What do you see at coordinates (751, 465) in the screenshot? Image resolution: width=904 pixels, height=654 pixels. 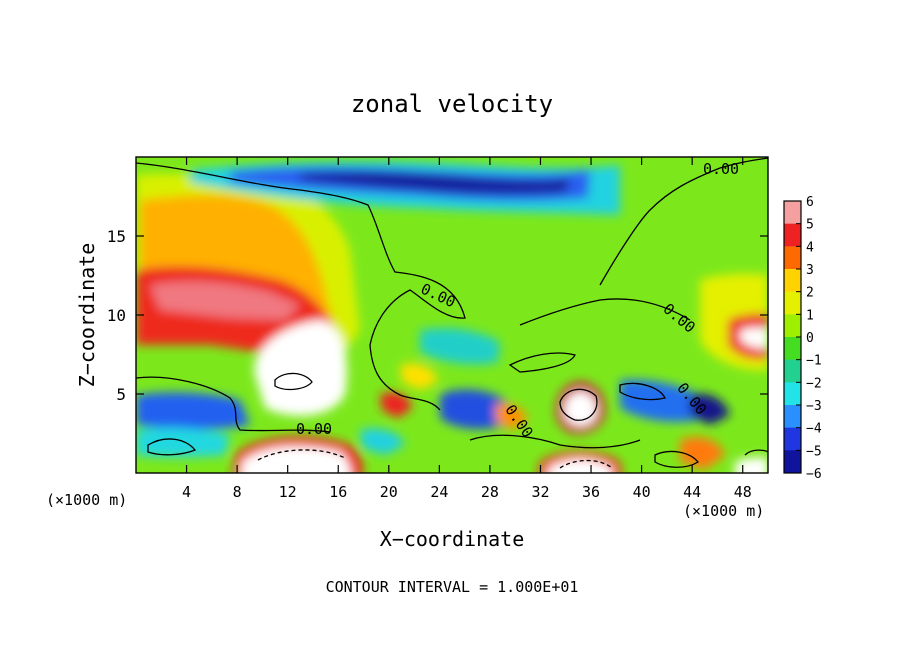 I see `field-blob-white-bottom-right` at bounding box center [751, 465].